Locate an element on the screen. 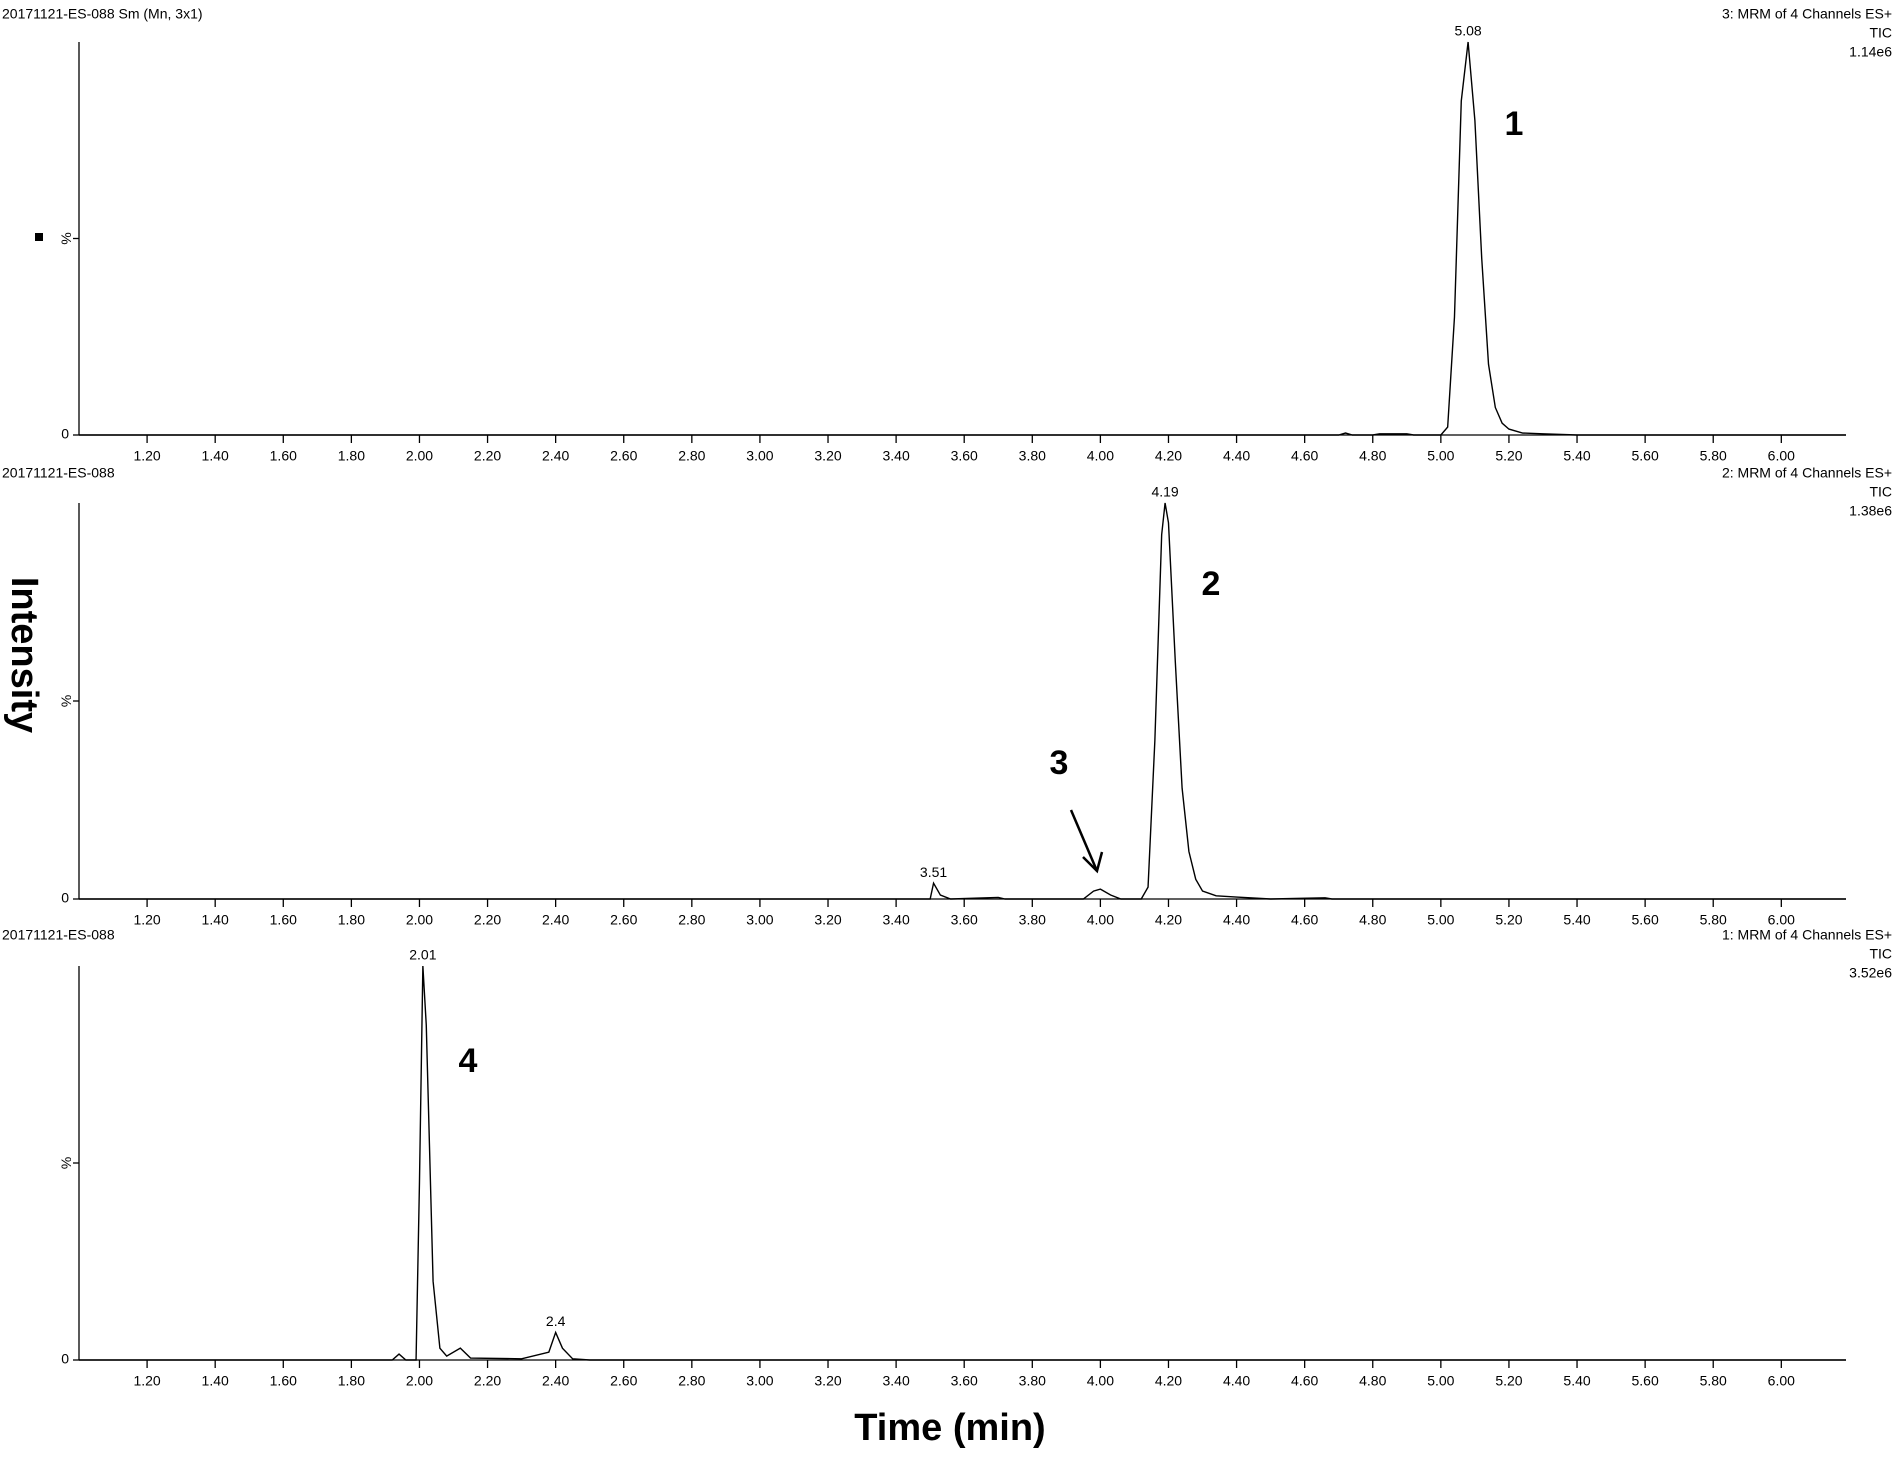  channel-label: 1: MRM of 4 Channels ES+ is located at coordinates (1807, 935).